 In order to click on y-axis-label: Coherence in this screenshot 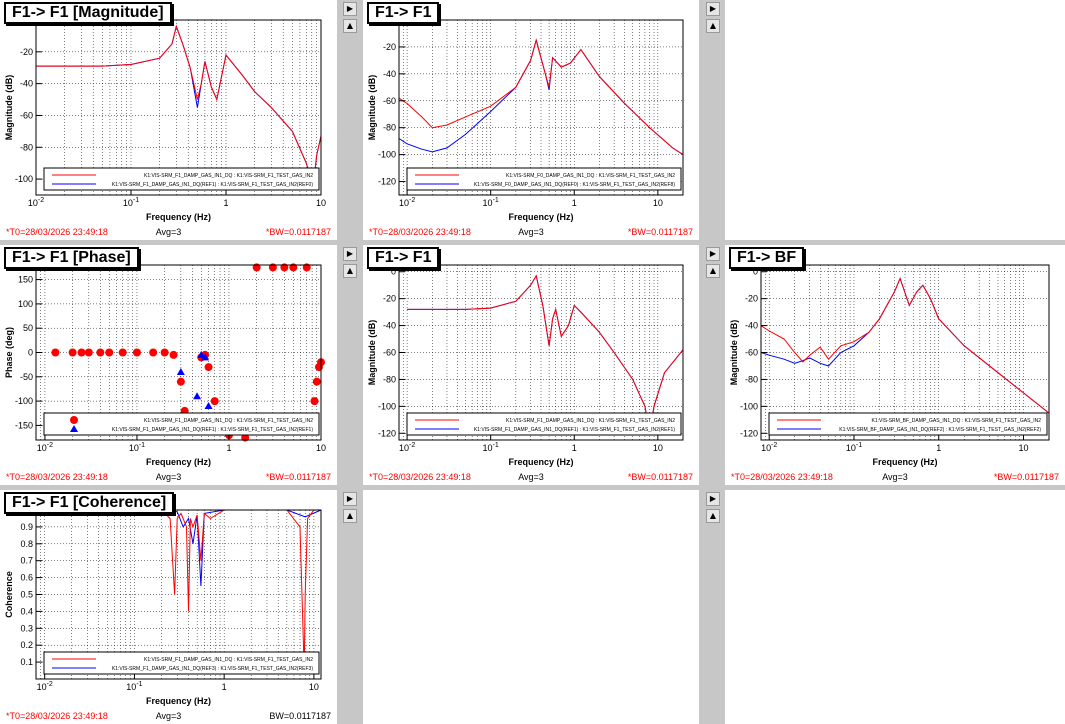, I will do `click(9, 594)`.